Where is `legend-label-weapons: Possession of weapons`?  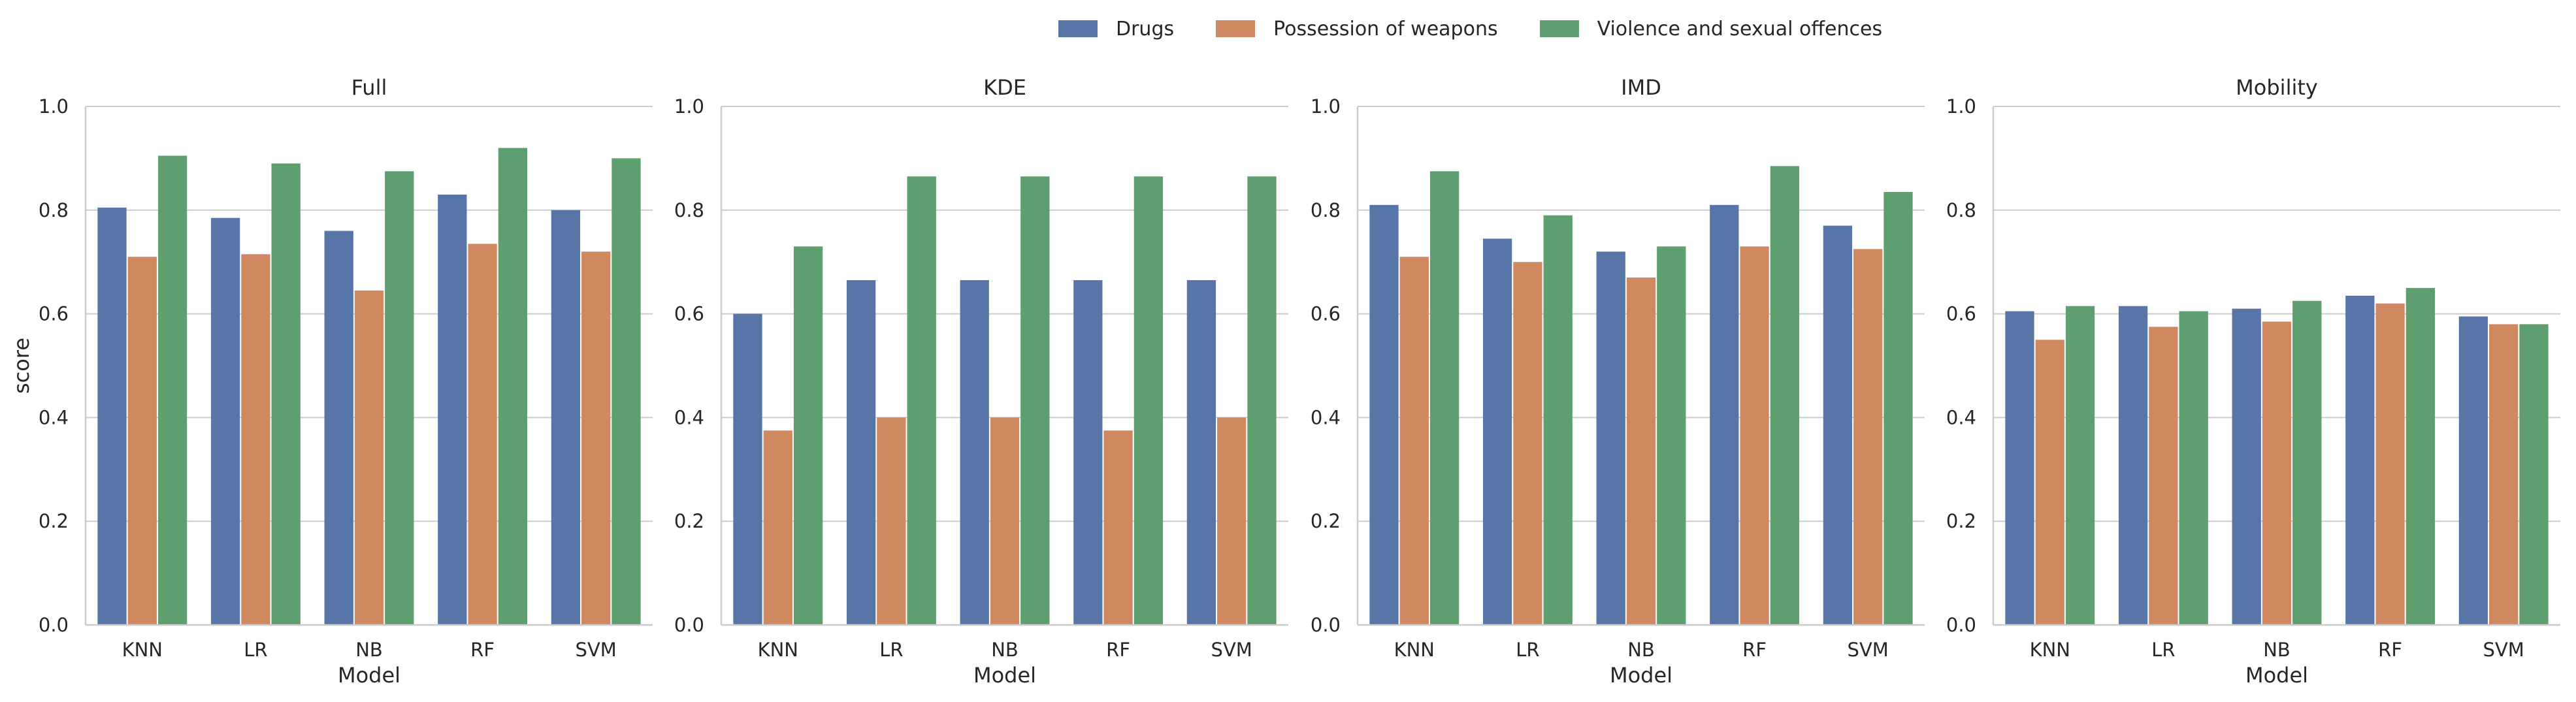 legend-label-weapons: Possession of weapons is located at coordinates (1385, 28).